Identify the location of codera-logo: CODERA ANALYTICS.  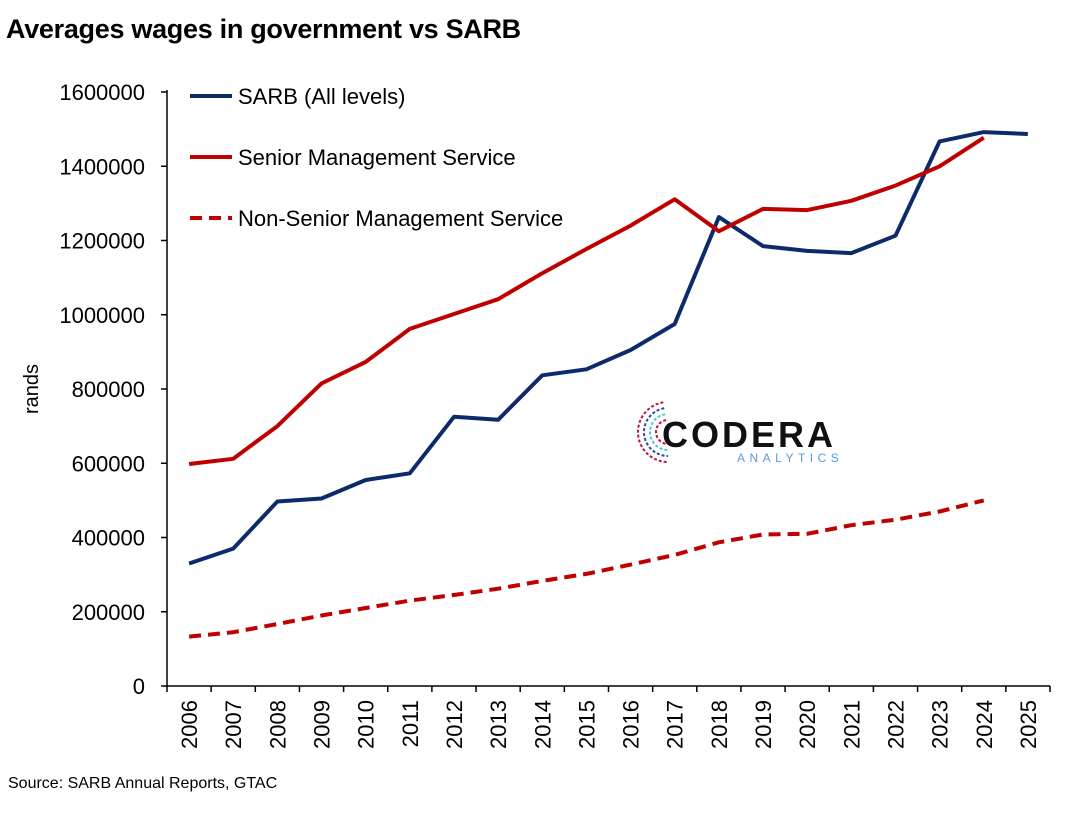
(740, 433).